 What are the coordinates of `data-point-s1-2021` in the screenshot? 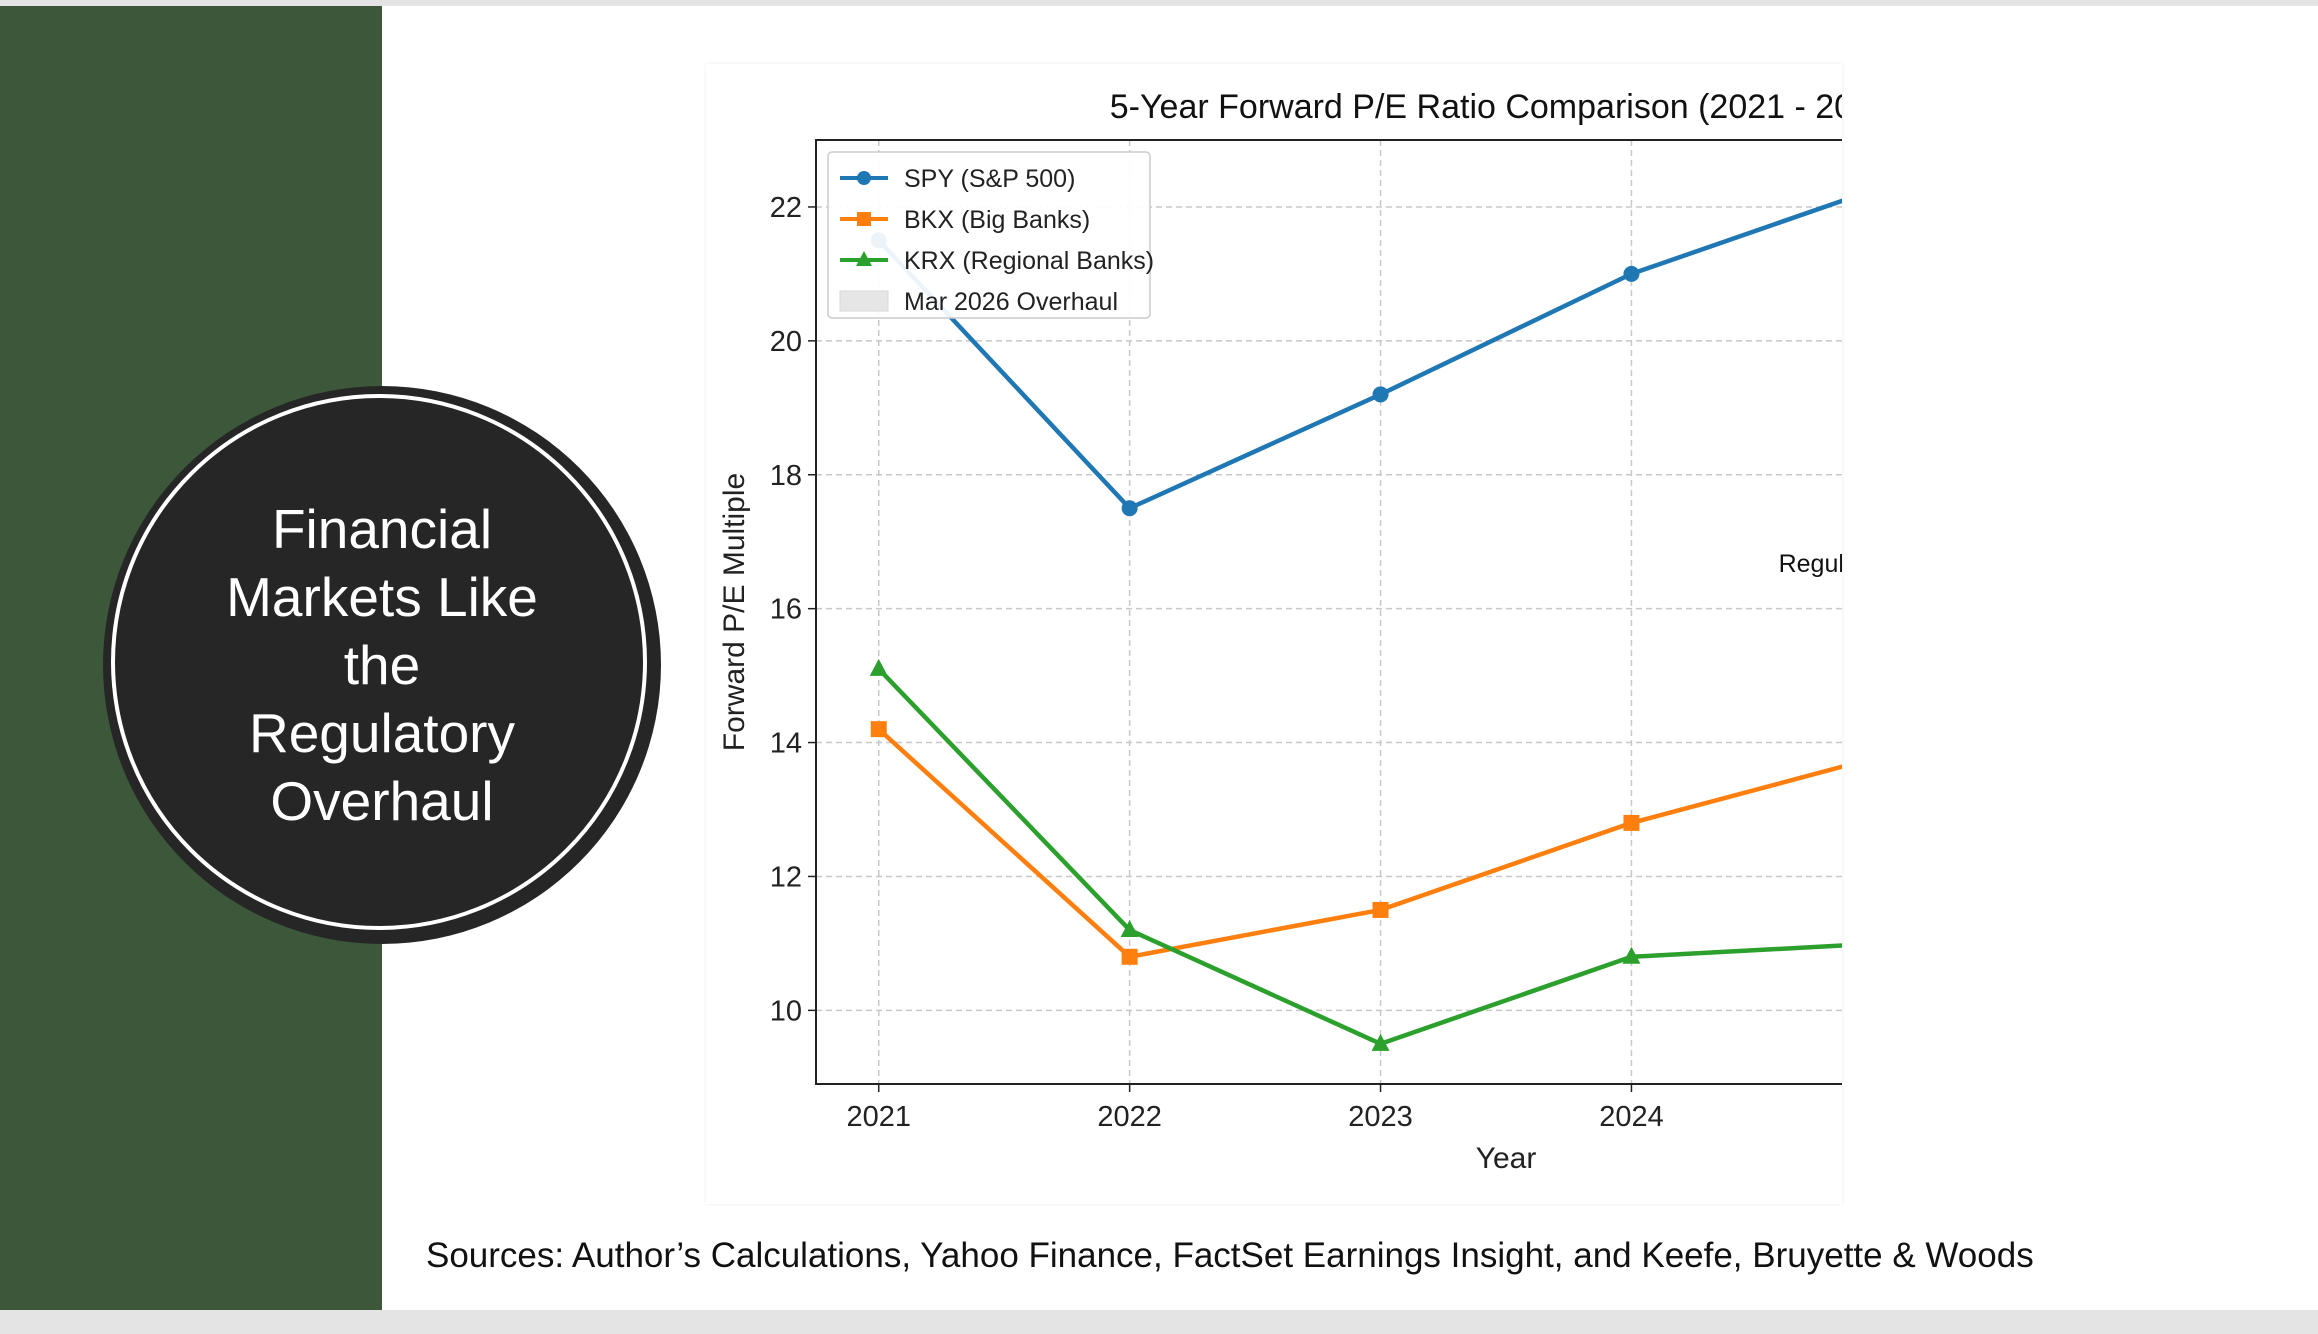 It's located at (878, 729).